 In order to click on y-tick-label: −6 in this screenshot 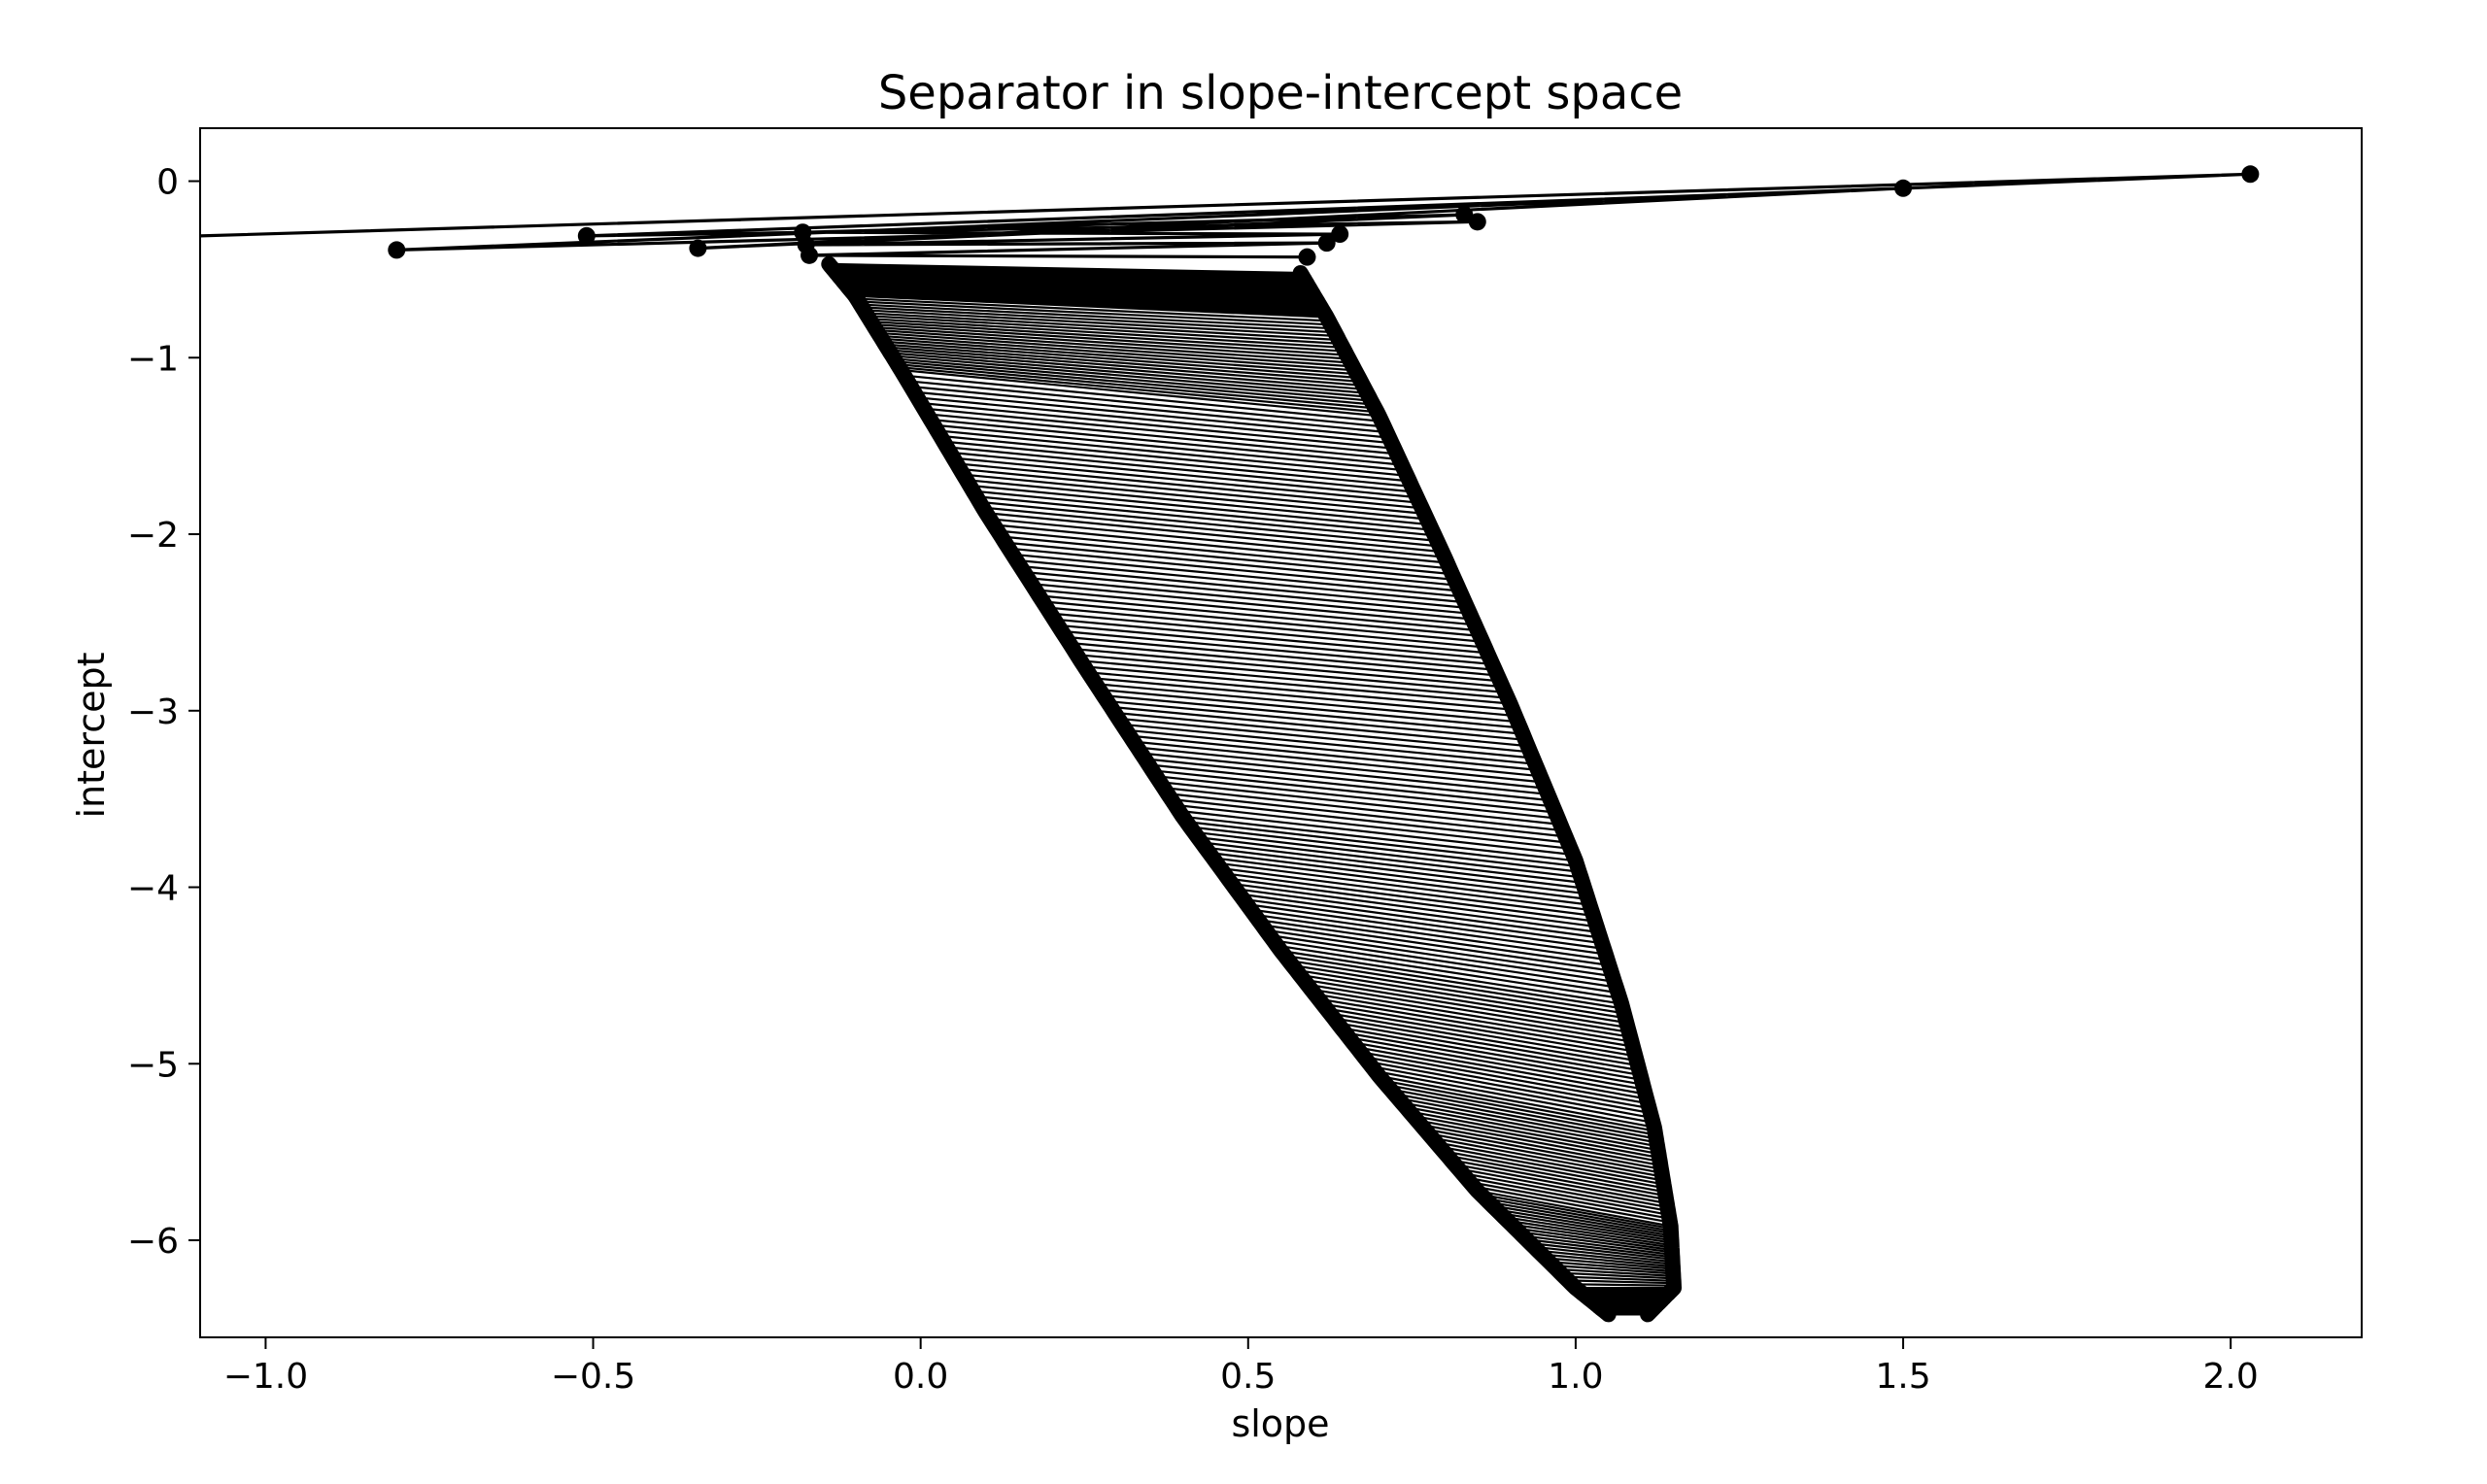, I will do `click(153, 1242)`.